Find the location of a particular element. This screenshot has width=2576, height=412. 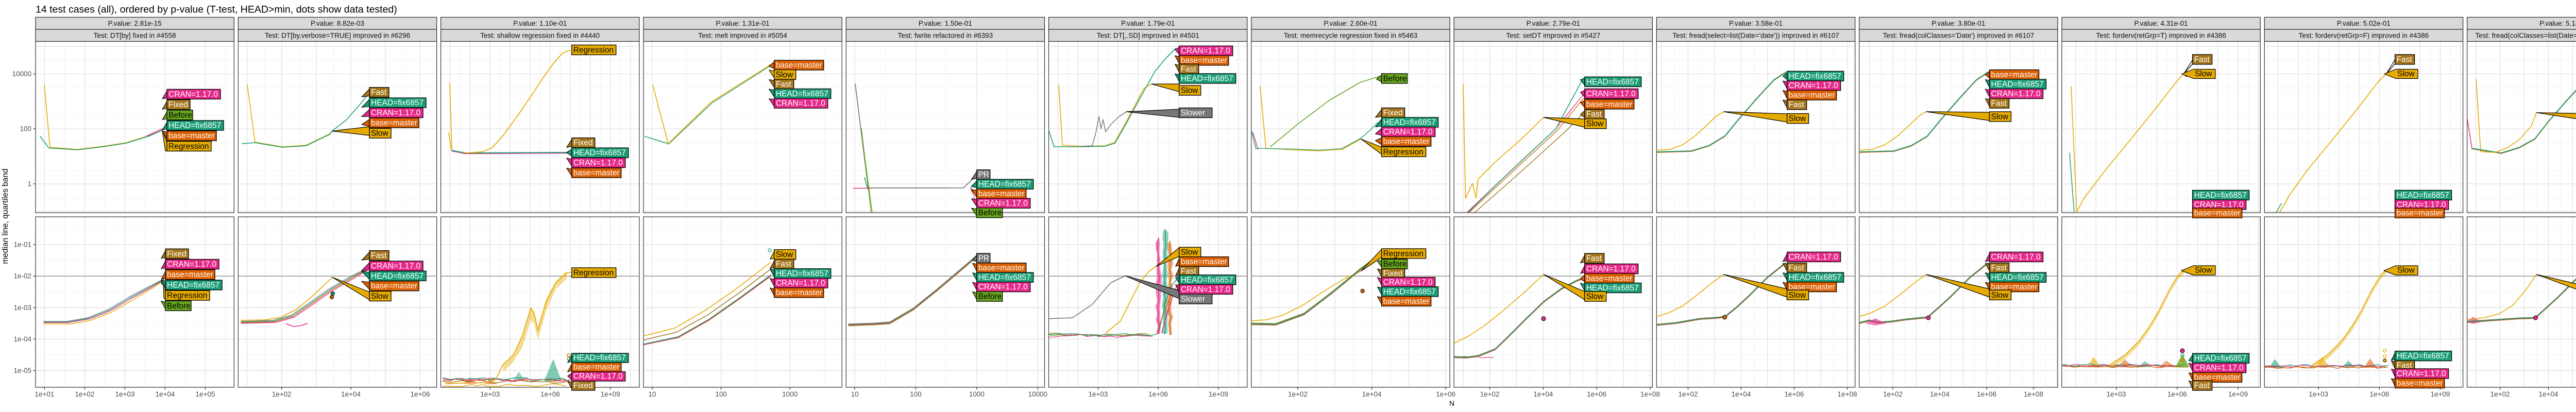

svg-text: P.value: 1.50e-01 is located at coordinates (946, 24).